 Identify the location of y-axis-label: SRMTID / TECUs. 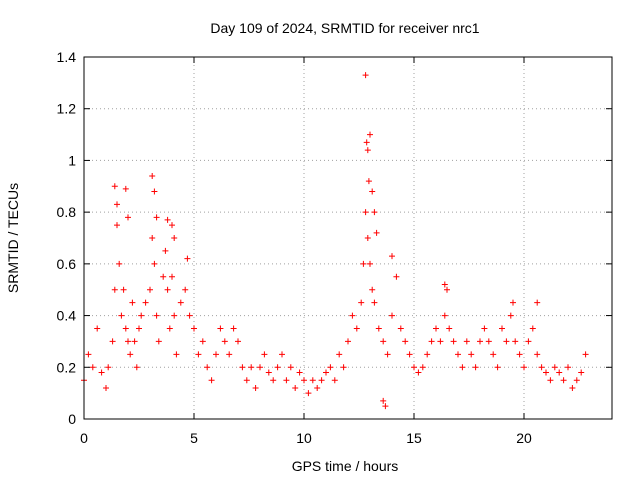
(13, 238).